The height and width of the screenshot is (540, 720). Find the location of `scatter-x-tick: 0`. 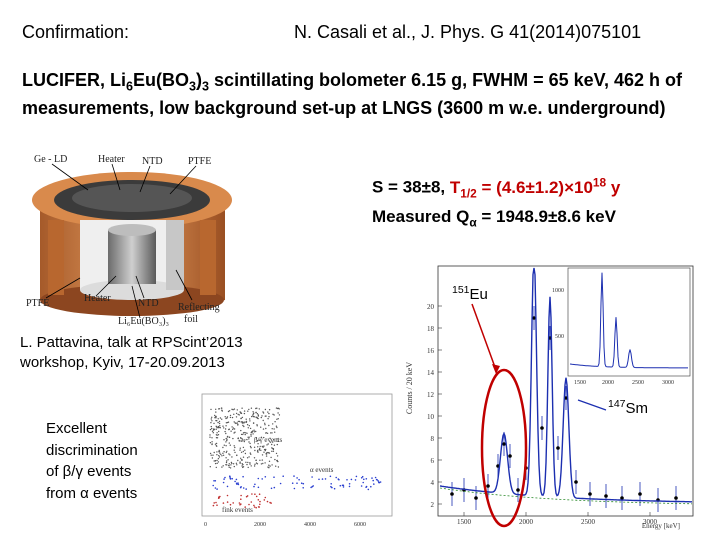

scatter-x-tick: 0 is located at coordinates (205, 525).